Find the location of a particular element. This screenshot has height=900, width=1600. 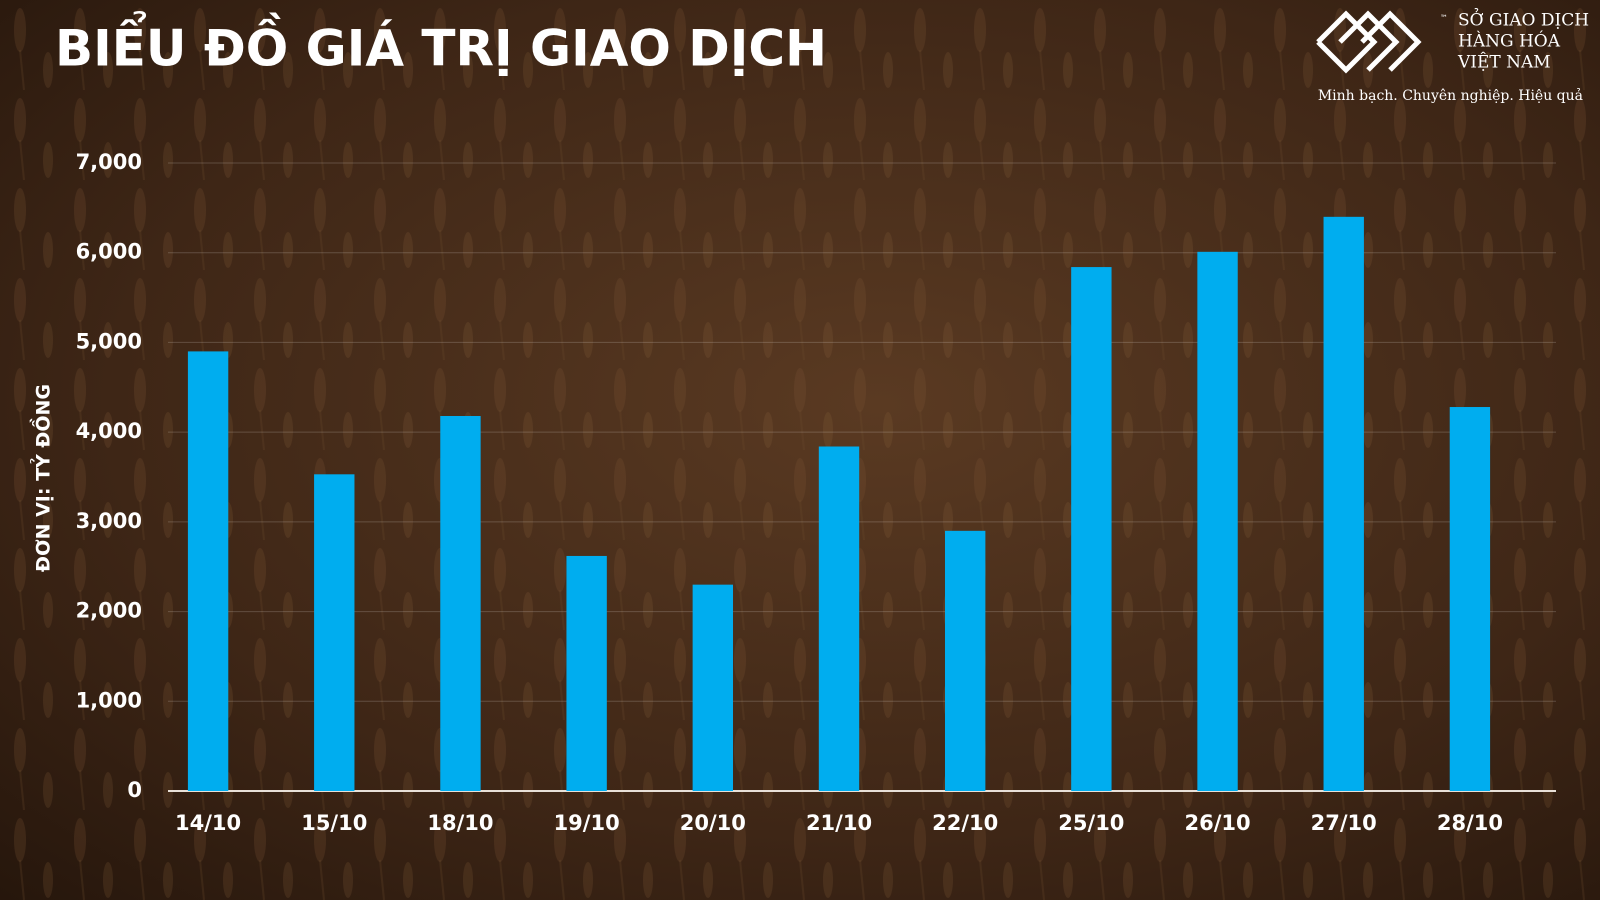

y-tick-label: 0 is located at coordinates (134, 790).